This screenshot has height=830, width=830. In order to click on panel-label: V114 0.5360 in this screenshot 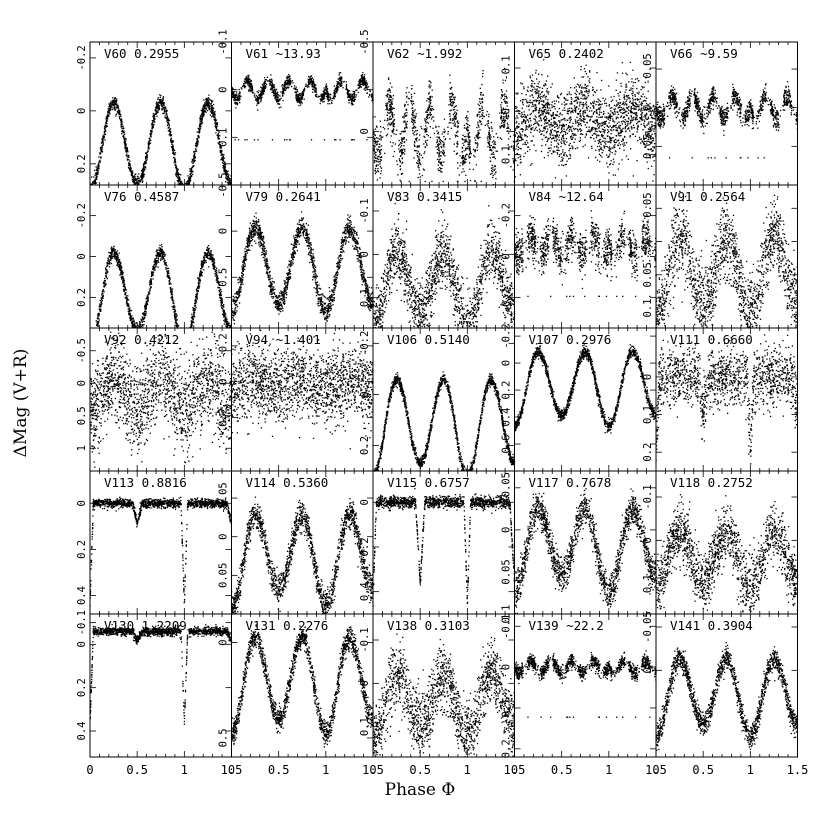, I will do `click(287, 482)`.